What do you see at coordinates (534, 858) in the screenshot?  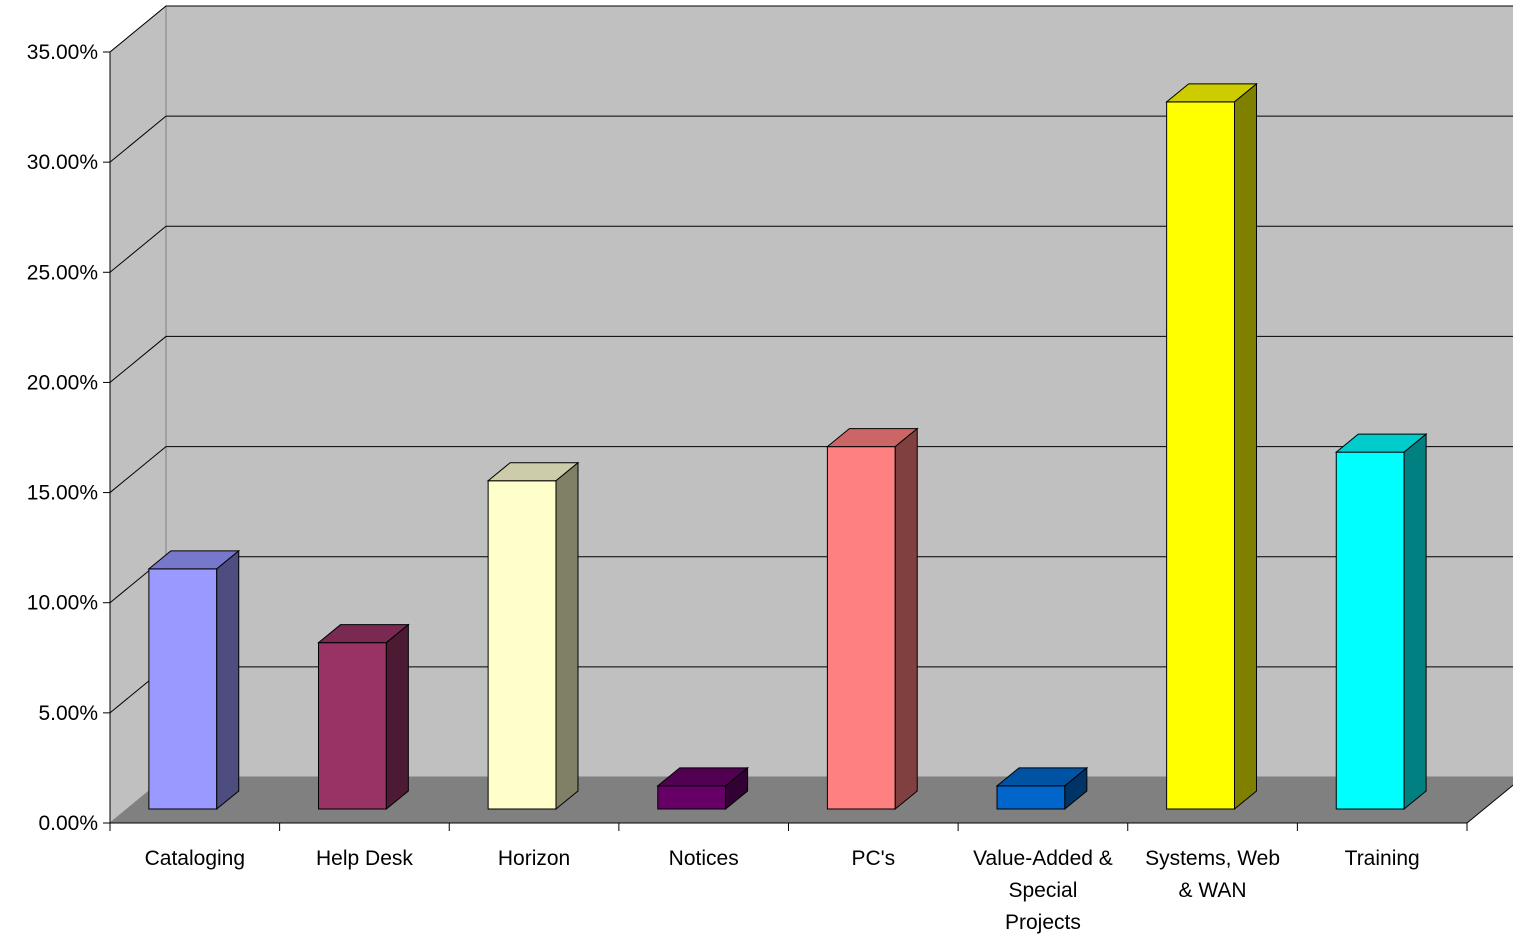 I see `x-category-label: Horizon` at bounding box center [534, 858].